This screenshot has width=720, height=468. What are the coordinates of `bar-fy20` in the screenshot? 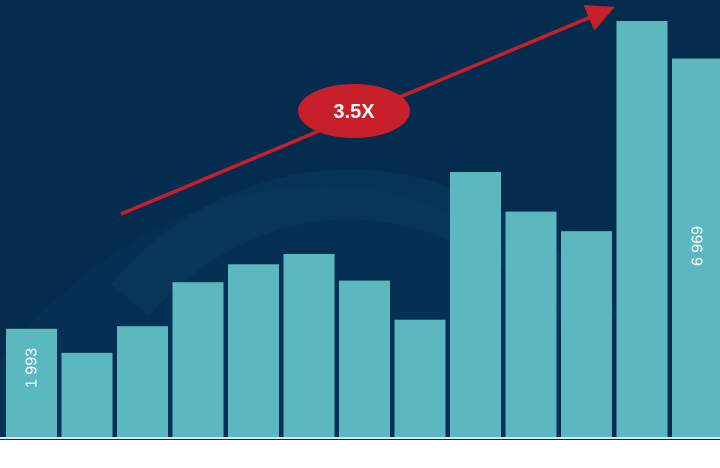 It's located at (586, 334).